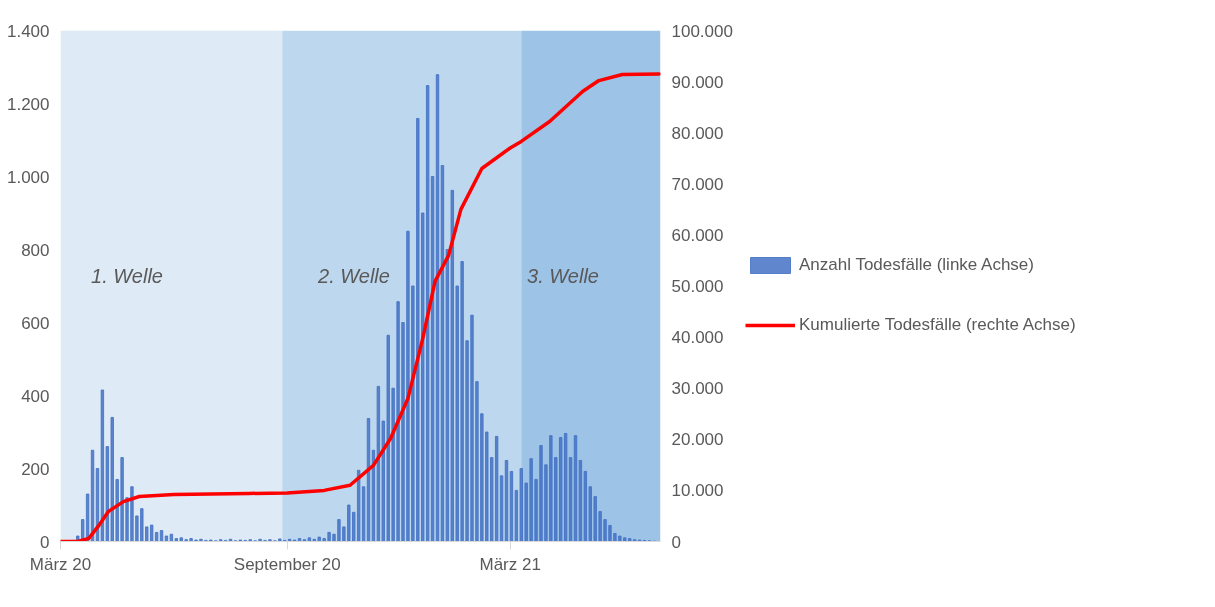 Image resolution: width=1215 pixels, height=607 pixels. I want to click on x-tick-label: März 21, so click(510, 564).